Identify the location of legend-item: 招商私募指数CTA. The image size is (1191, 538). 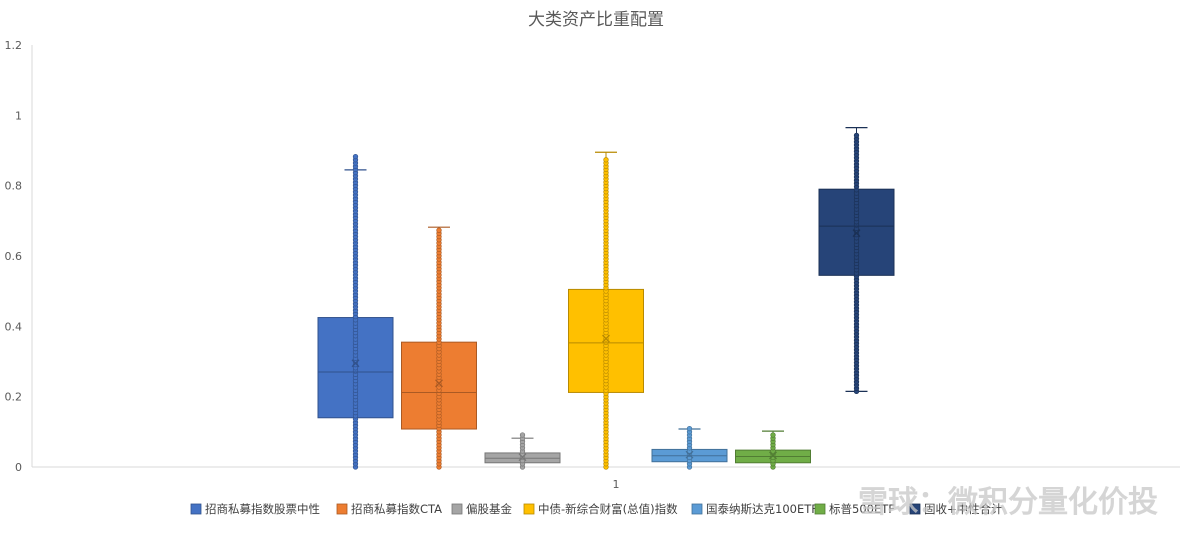
(389, 509).